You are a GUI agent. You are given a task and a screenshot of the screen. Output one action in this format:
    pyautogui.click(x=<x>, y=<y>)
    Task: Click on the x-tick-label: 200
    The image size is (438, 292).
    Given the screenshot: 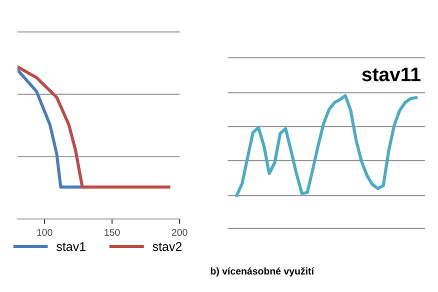 What is the action you would take?
    pyautogui.click(x=180, y=232)
    